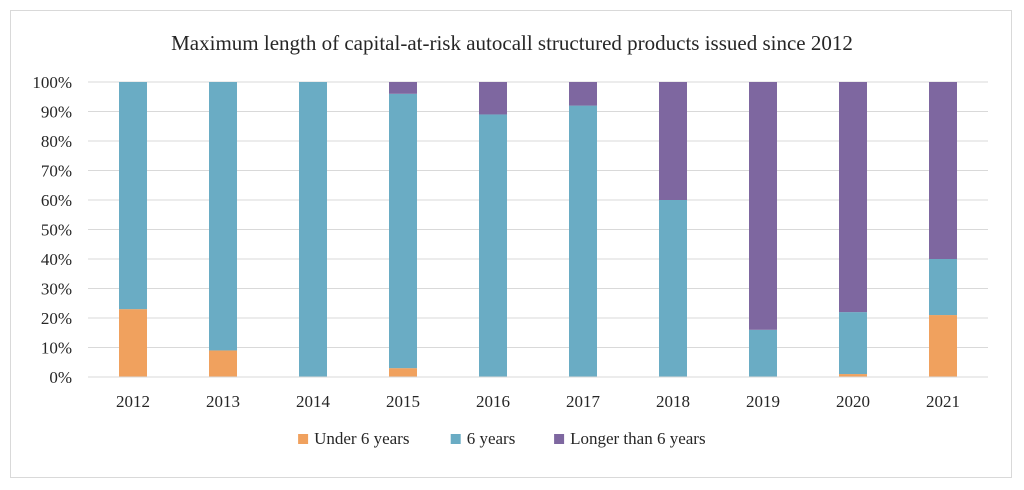 The width and height of the screenshot is (1024, 490). What do you see at coordinates (56, 200) in the screenshot?
I see `y-tick-label: 60%` at bounding box center [56, 200].